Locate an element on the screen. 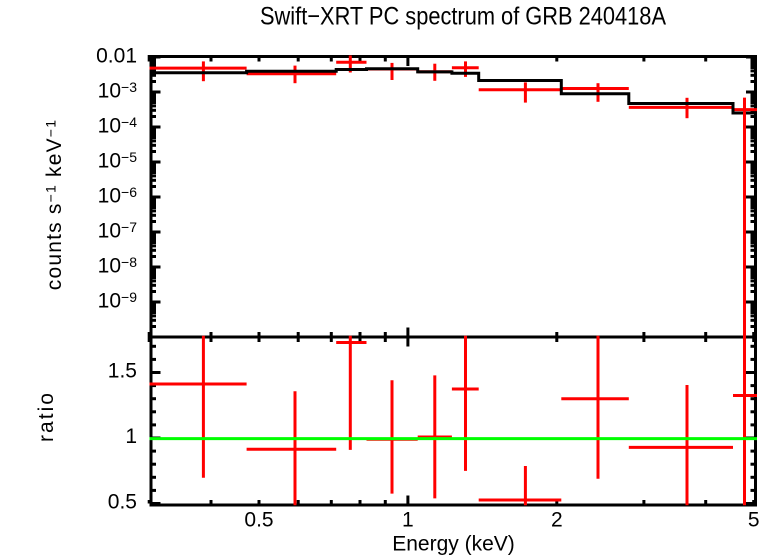  svg-text: 10⁻⁵ is located at coordinates (118, 161).